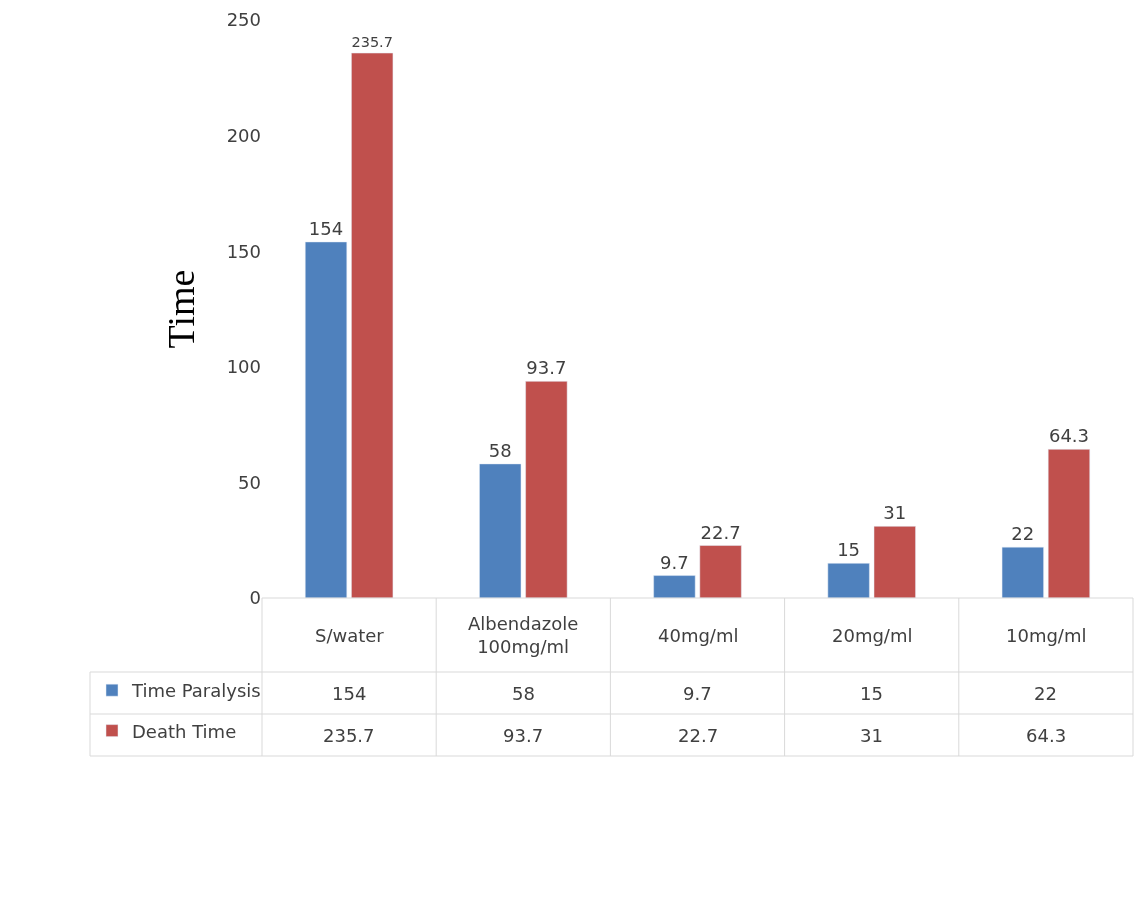 This screenshot has height=908, width=1138. What do you see at coordinates (523, 635) in the screenshot?
I see `x-tick-label: Albendazole 100mg/ml` at bounding box center [523, 635].